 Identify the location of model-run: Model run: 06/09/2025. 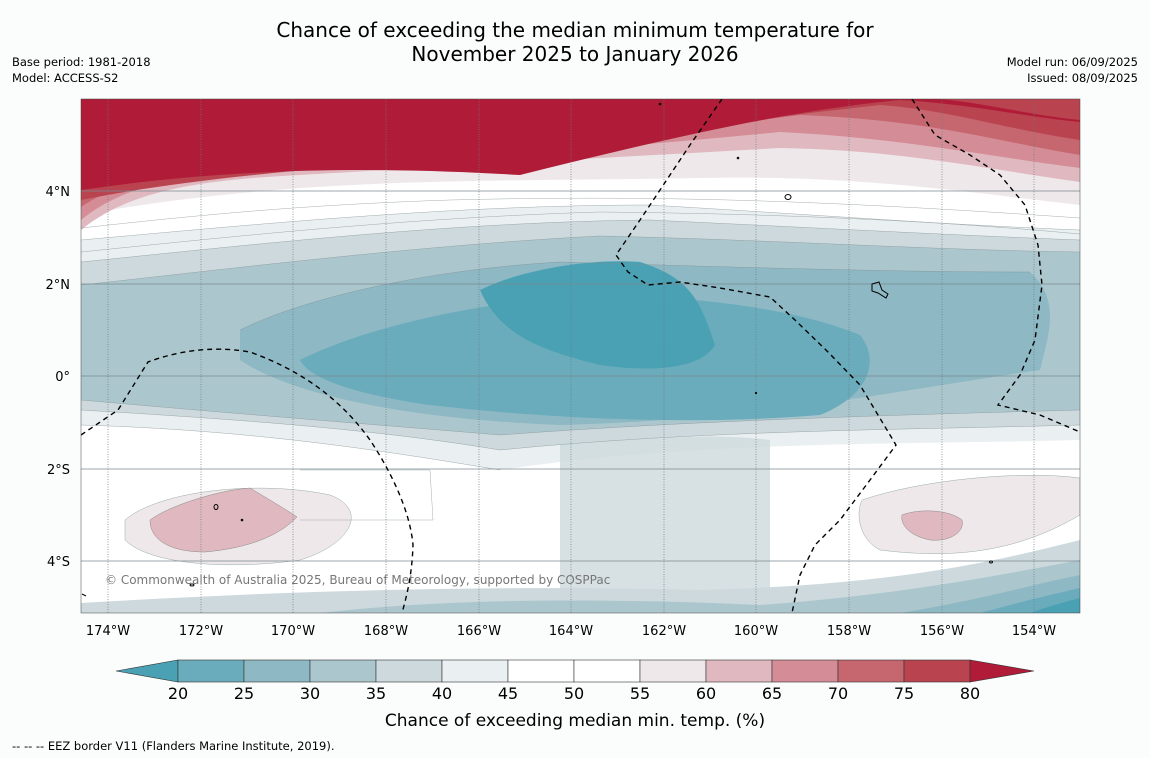
(1072, 62).